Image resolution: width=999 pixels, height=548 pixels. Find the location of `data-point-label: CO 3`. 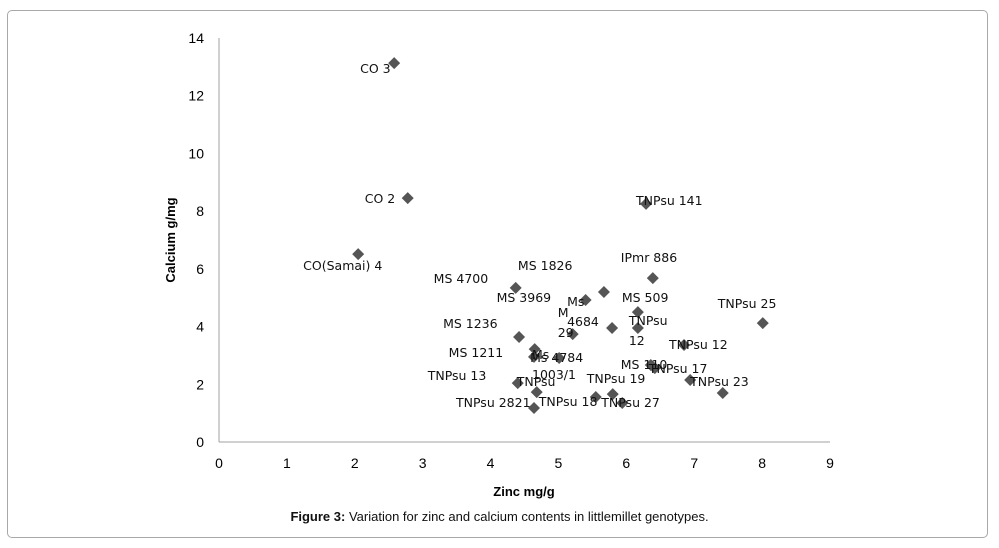

data-point-label: CO 3 is located at coordinates (375, 68).